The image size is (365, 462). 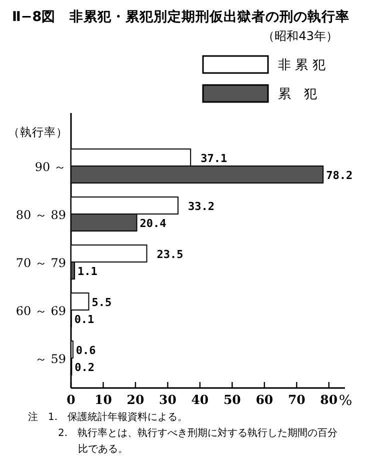 What do you see at coordinates (108, 417) in the screenshot?
I see `text: 注 1. 保護統計年報資料による。` at bounding box center [108, 417].